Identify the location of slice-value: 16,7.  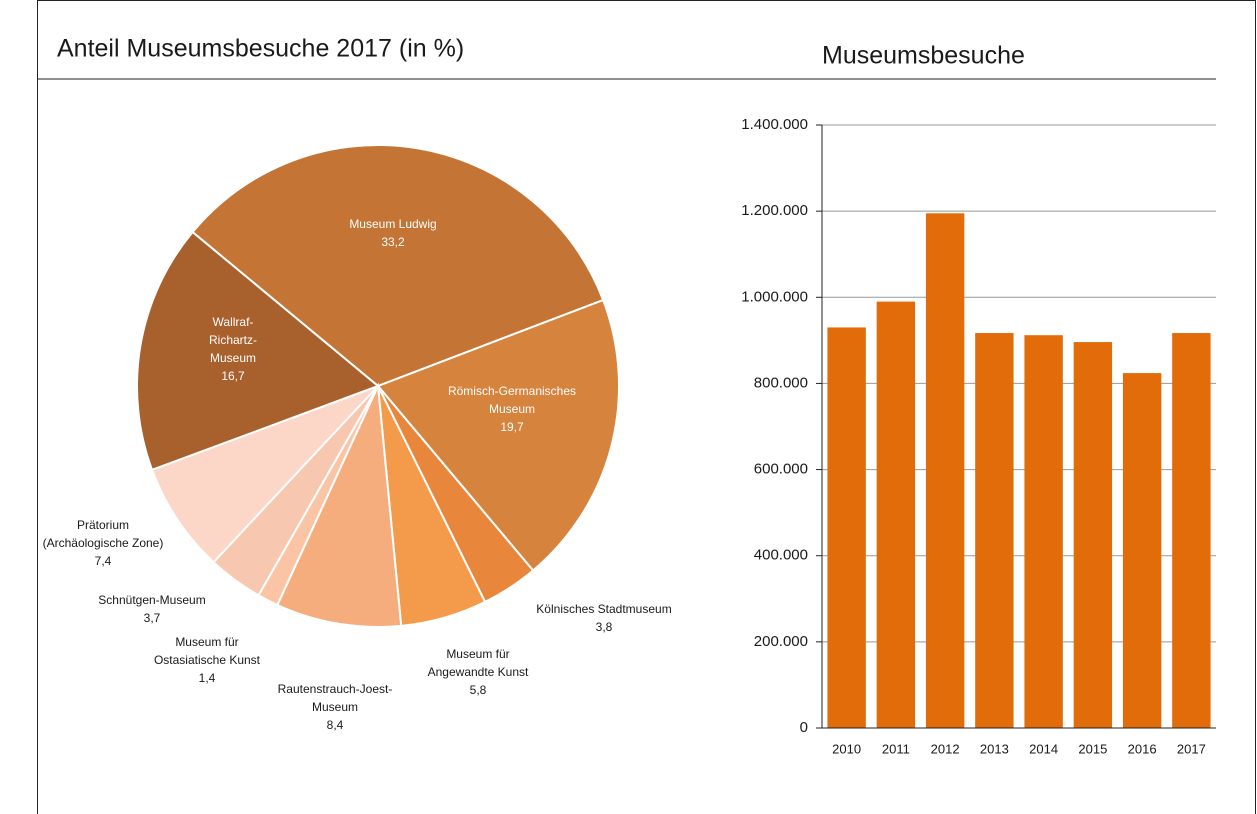
(233, 376).